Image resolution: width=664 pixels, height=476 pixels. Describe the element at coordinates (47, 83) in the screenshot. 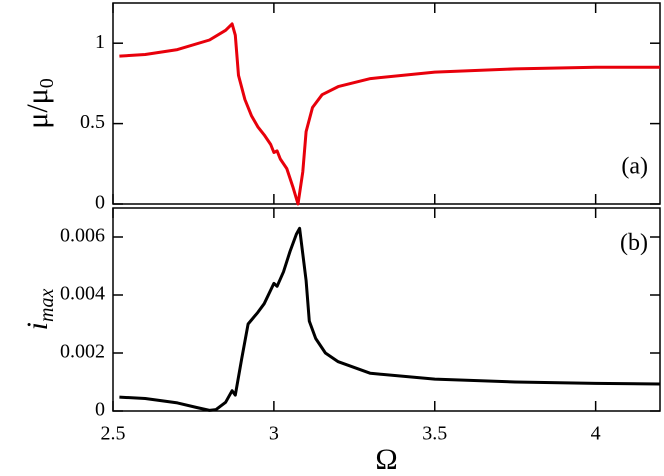

I see `y-label-sub: 0` at that location.